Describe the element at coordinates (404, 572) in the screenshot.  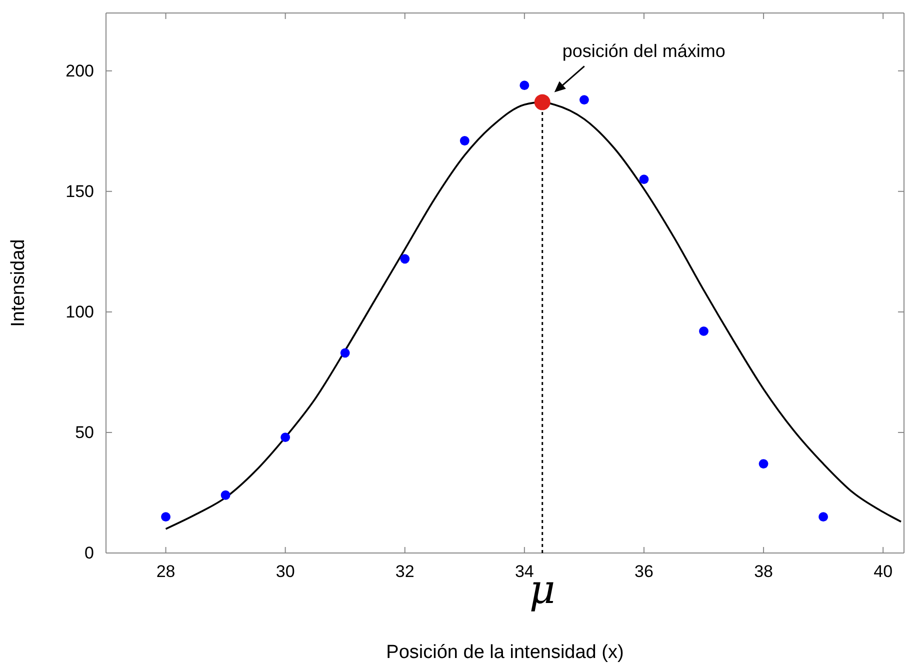
I see `x-tick-label: 32` at that location.